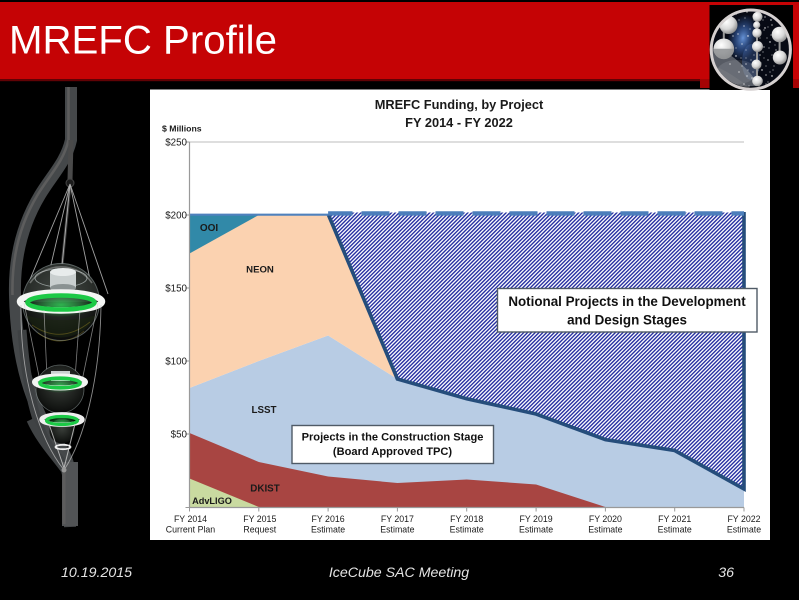  Describe the element at coordinates (536, 519) in the screenshot. I see `svg-text: FY 2019` at that location.